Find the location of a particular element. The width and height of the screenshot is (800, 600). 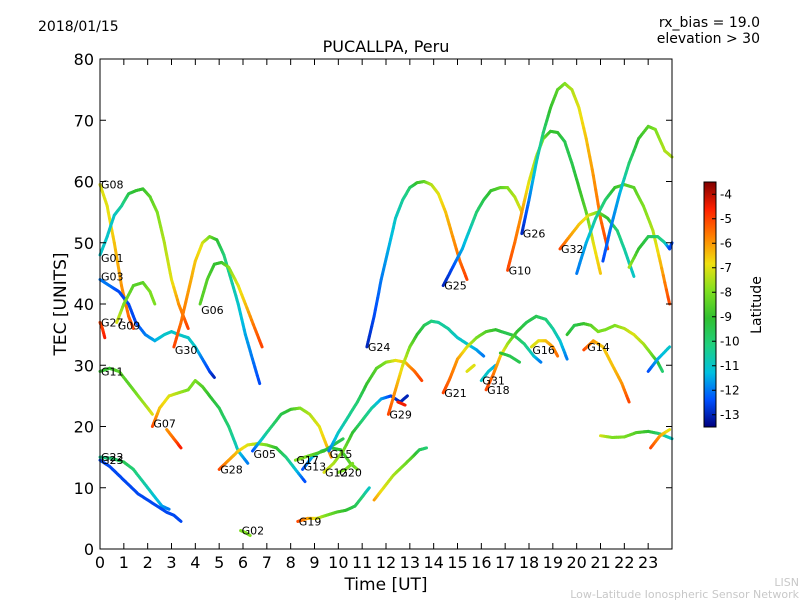

series-G07b-segment is located at coordinates (180, 447).